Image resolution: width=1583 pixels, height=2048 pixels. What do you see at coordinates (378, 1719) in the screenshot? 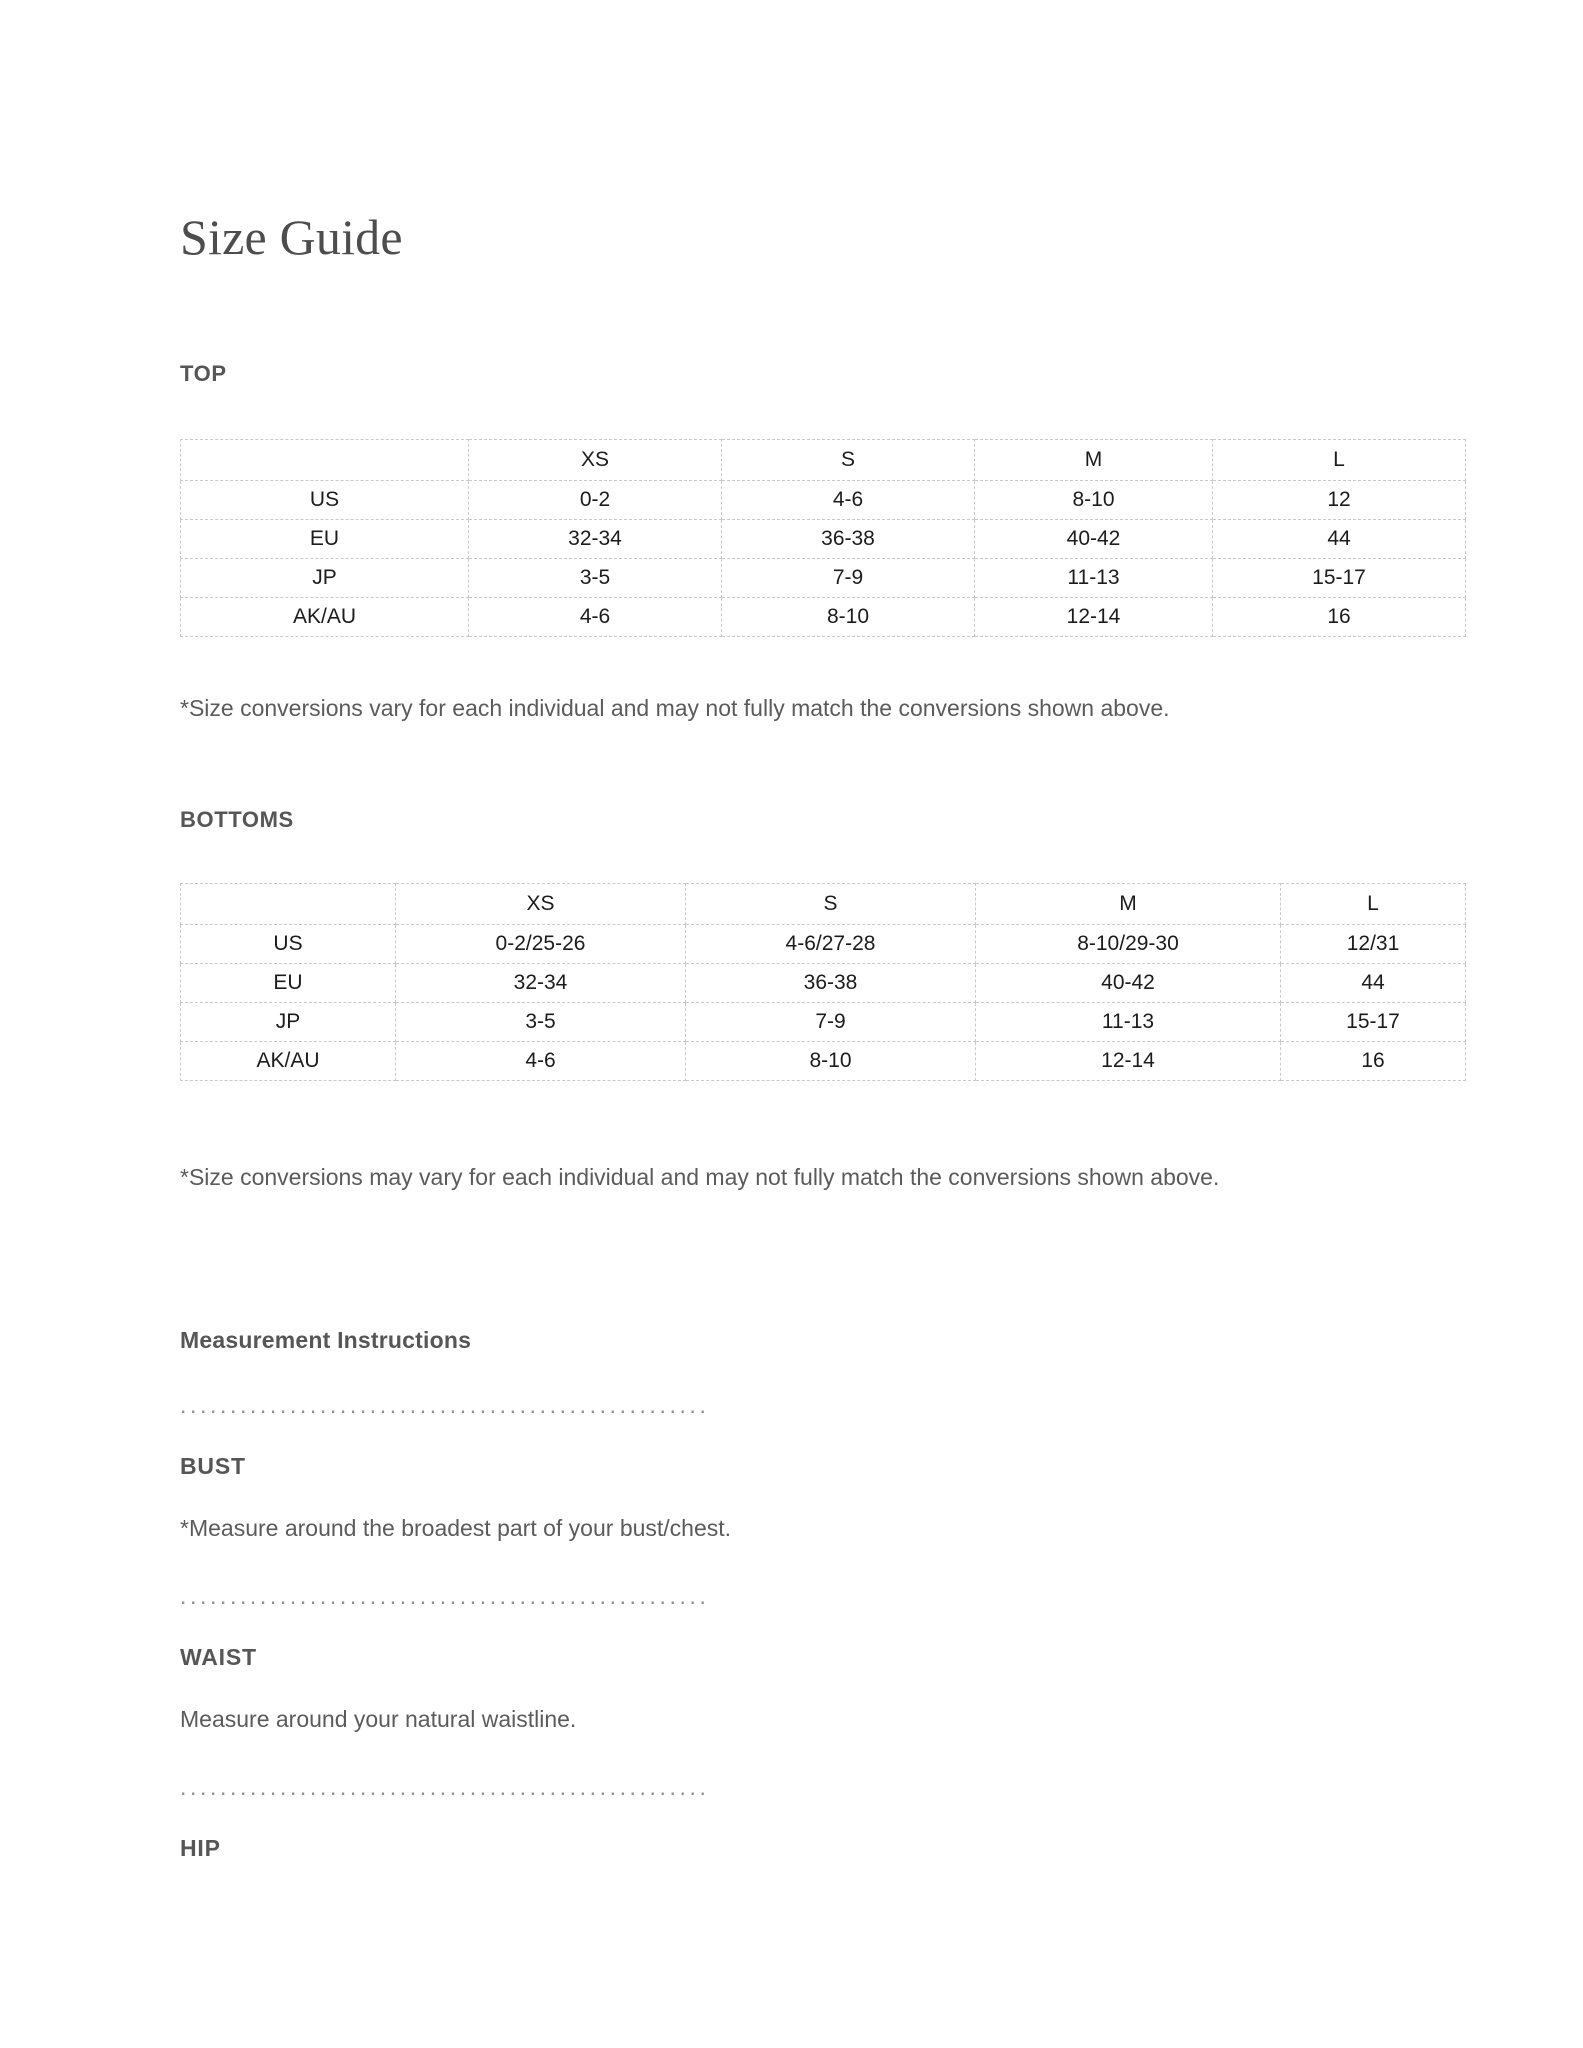
I see `waist-instruction-text: Measure around your natural waistline.` at bounding box center [378, 1719].